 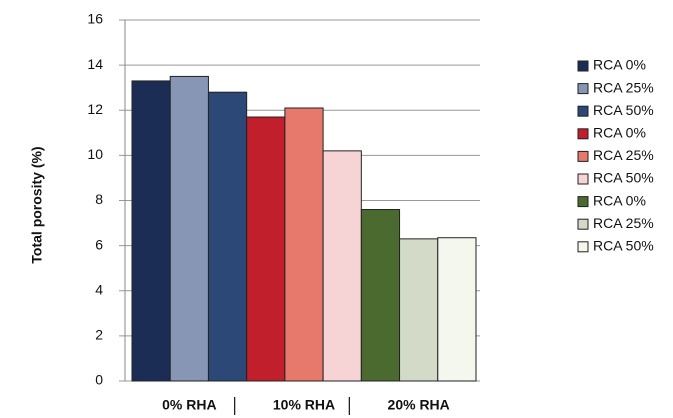 What do you see at coordinates (189, 405) in the screenshot?
I see `x-tick-label: 0% RHA` at bounding box center [189, 405].